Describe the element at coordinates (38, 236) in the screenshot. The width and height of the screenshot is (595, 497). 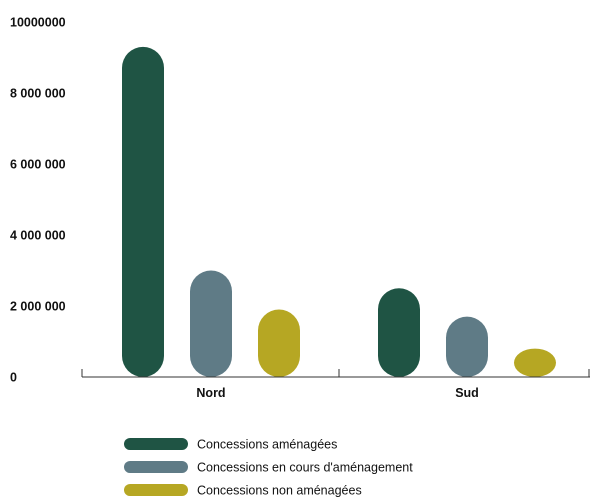
I see `y-tick-label: 4 000 000` at that location.